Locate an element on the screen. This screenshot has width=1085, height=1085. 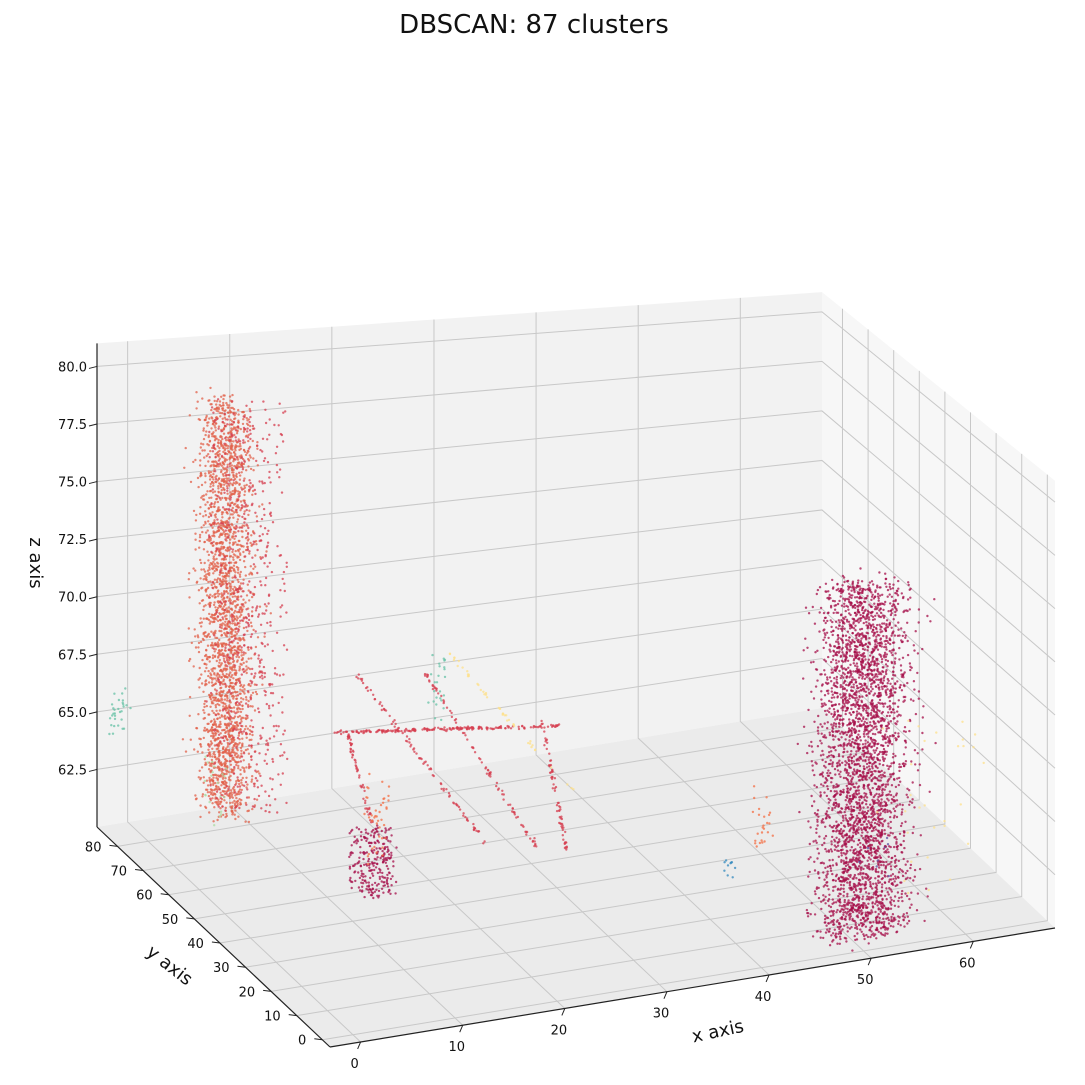
data-point-s0-c0-1975 is located at coordinates (208, 461).